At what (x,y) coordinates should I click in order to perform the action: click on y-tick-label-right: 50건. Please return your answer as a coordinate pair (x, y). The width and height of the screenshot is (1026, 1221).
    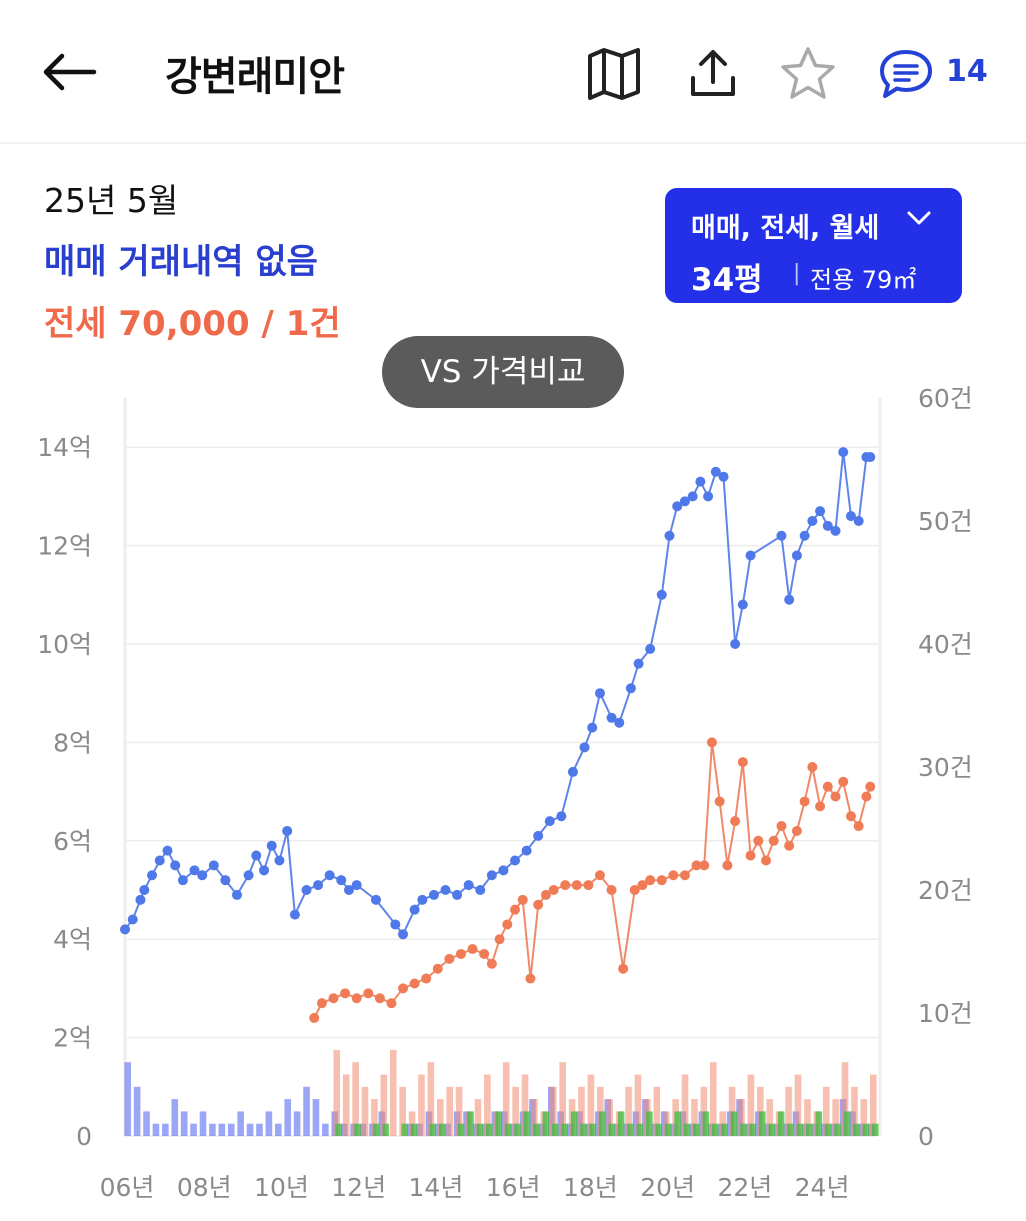
    Looking at the image, I should click on (945, 521).